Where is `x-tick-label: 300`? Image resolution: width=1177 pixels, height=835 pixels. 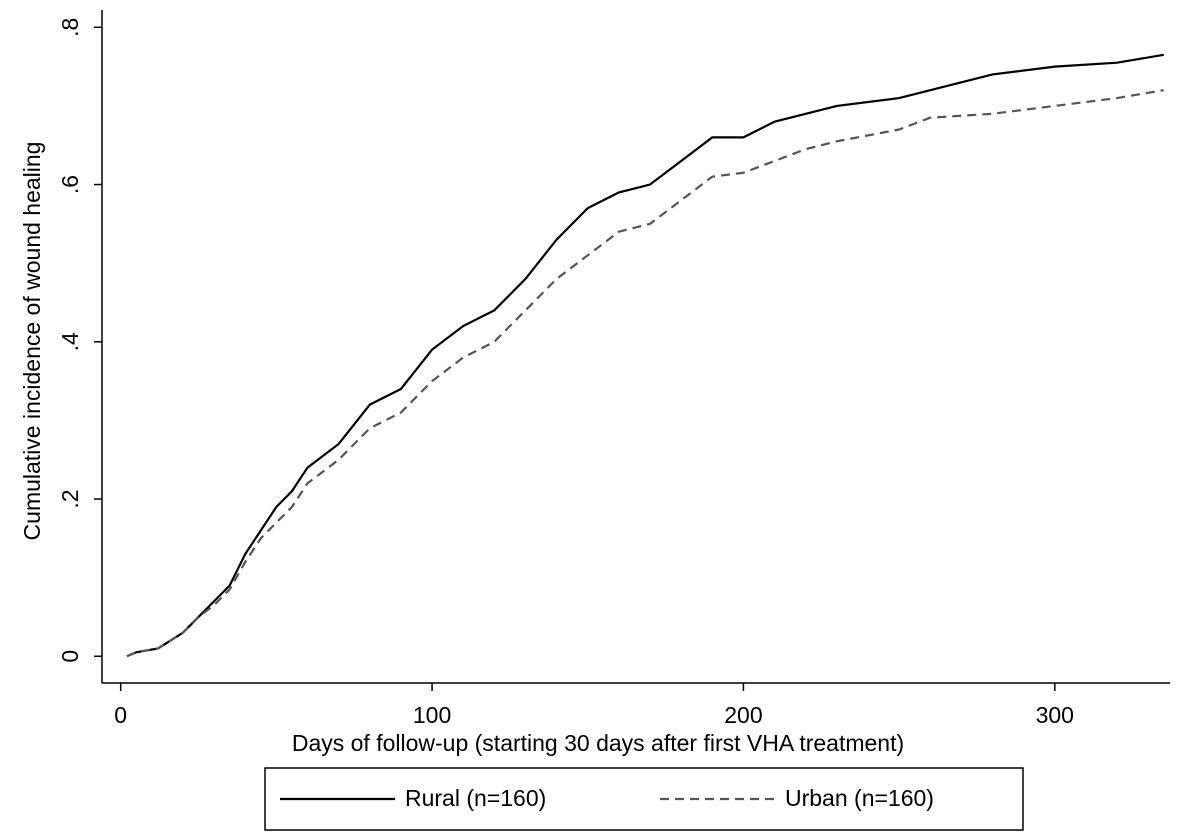
x-tick-label: 300 is located at coordinates (1055, 715).